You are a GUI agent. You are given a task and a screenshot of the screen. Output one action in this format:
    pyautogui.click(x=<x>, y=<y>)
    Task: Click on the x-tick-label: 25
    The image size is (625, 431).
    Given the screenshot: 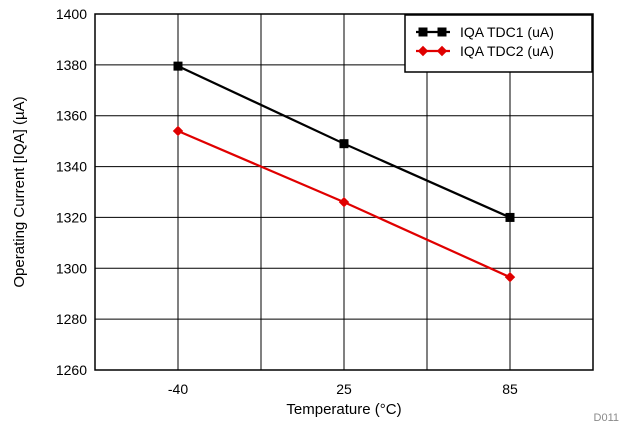 What is the action you would take?
    pyautogui.click(x=344, y=389)
    